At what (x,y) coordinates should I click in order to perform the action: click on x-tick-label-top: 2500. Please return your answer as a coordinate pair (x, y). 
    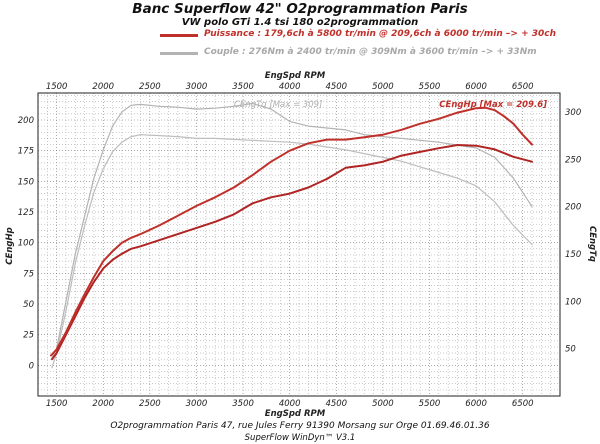
    Looking at the image, I should click on (150, 87).